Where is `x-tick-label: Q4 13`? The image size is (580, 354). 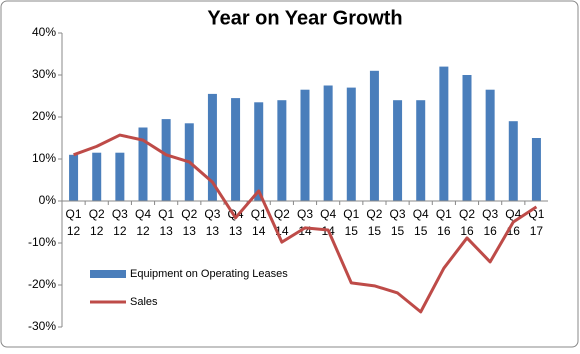
x-tick-label: Q4 13 is located at coordinates (235, 222).